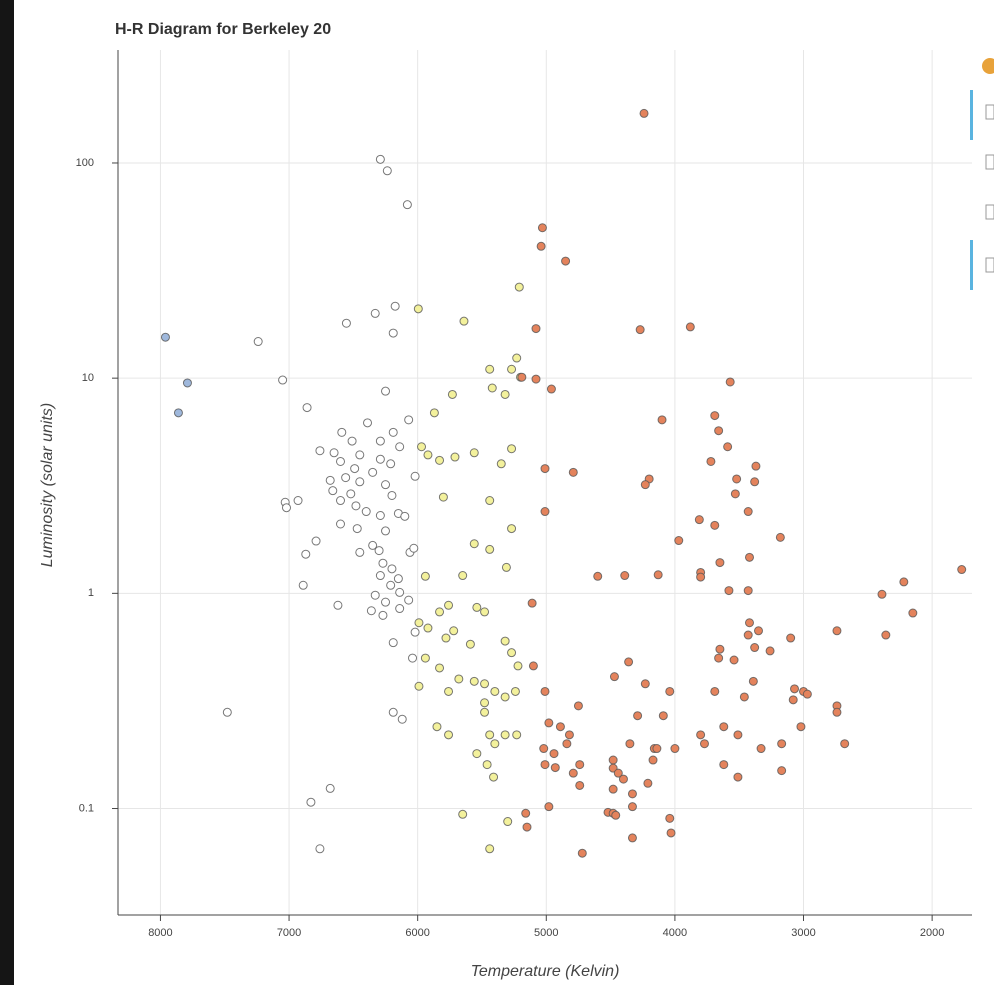 The height and width of the screenshot is (990, 994). Describe the element at coordinates (982, 174) in the screenshot. I see `toolbar` at that location.